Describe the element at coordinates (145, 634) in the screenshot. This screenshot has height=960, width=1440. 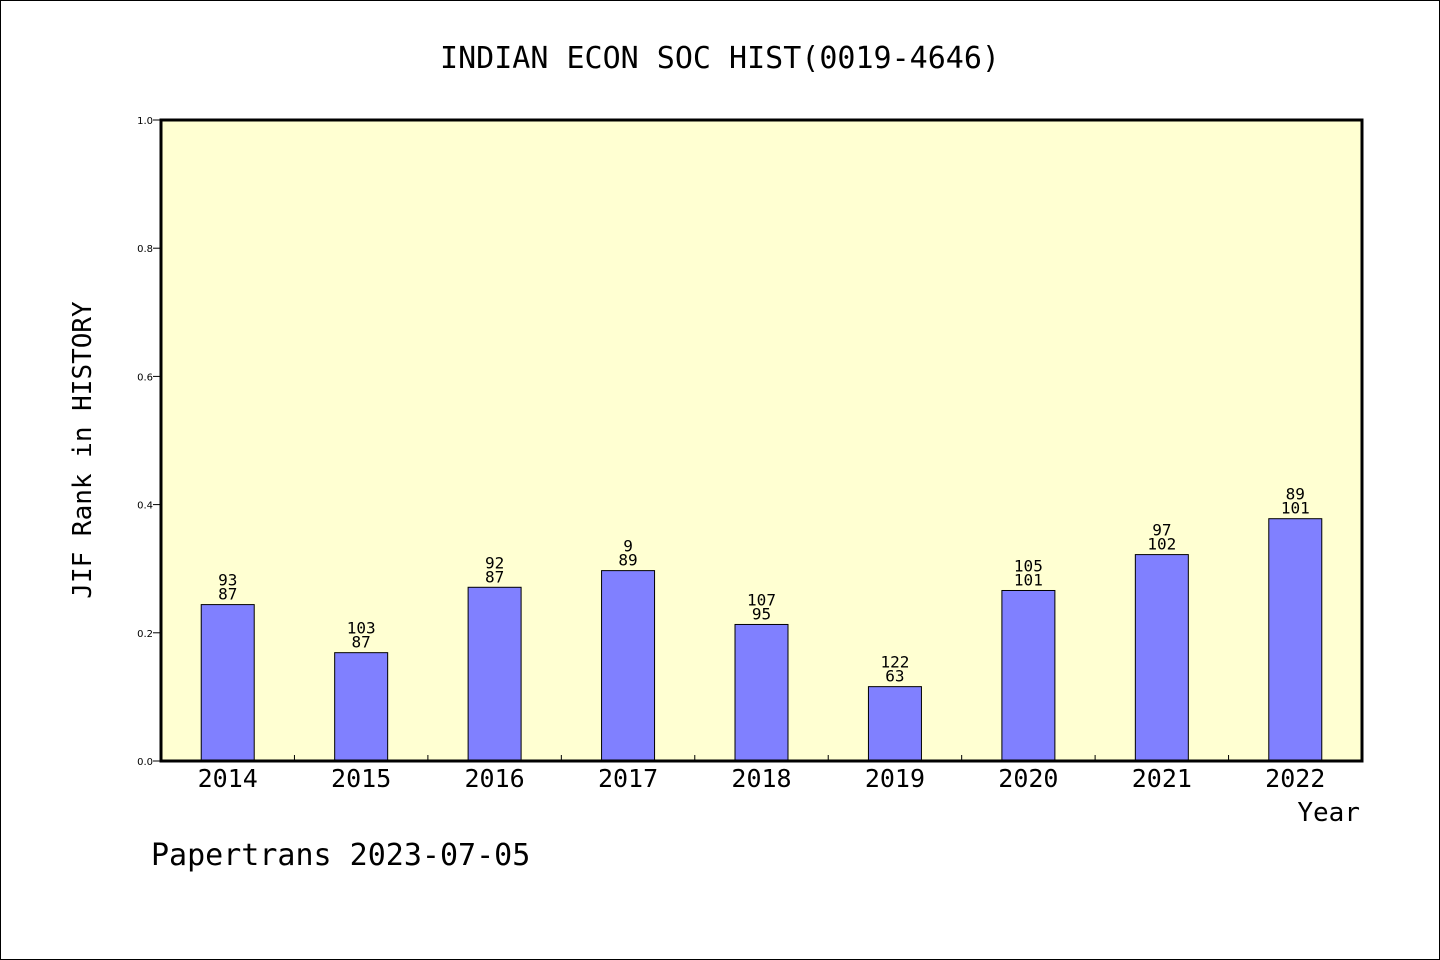
I see `y-tick-label: 0.2` at that location.